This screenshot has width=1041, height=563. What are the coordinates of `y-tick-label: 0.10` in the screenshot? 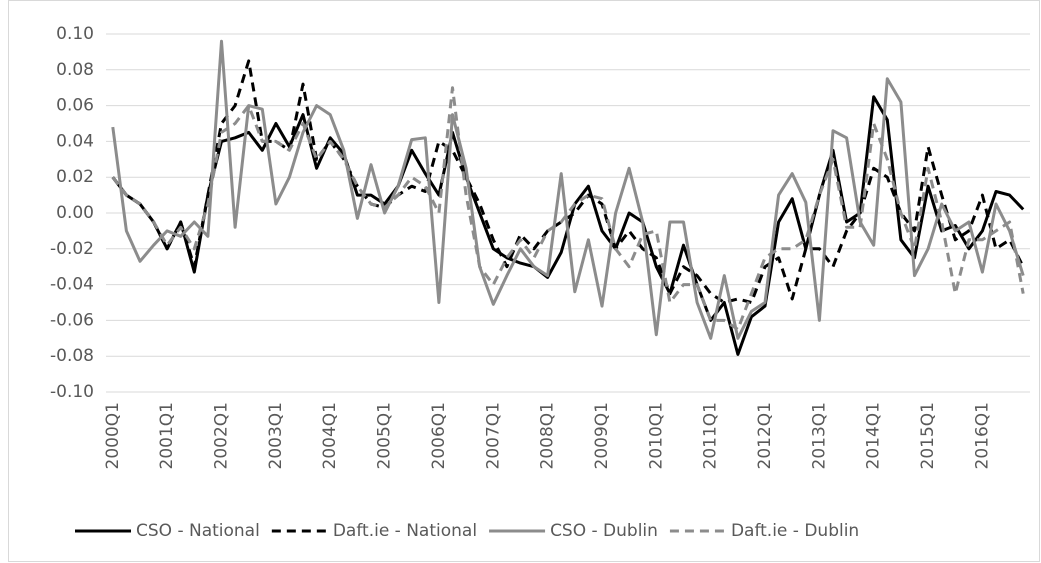 It's located at (75, 34).